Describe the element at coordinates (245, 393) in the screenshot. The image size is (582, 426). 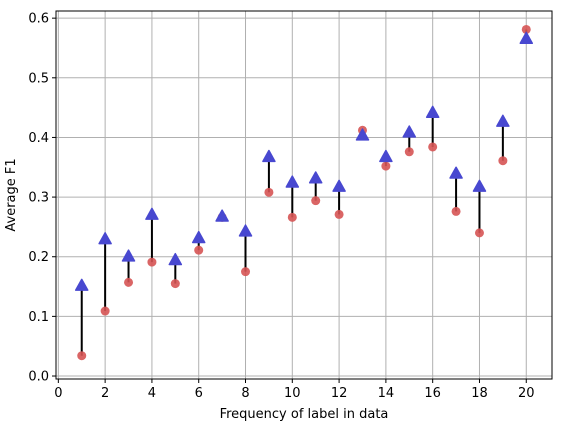
I see `x-tick-label: 8` at that location.